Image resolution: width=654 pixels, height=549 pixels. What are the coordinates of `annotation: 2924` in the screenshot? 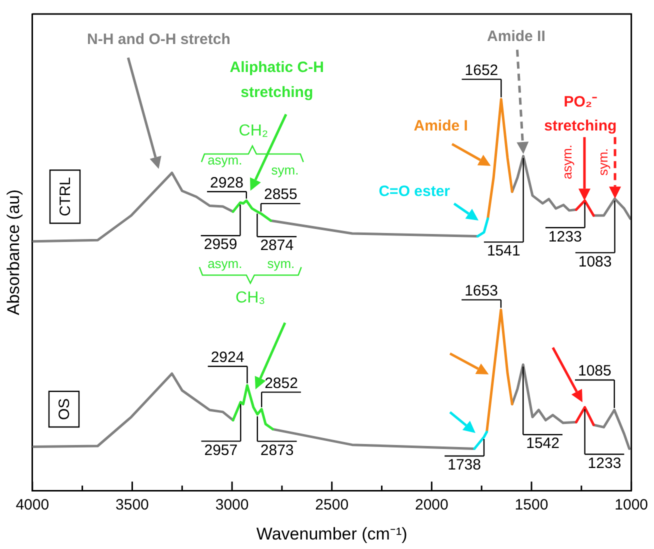 It's located at (227, 357).